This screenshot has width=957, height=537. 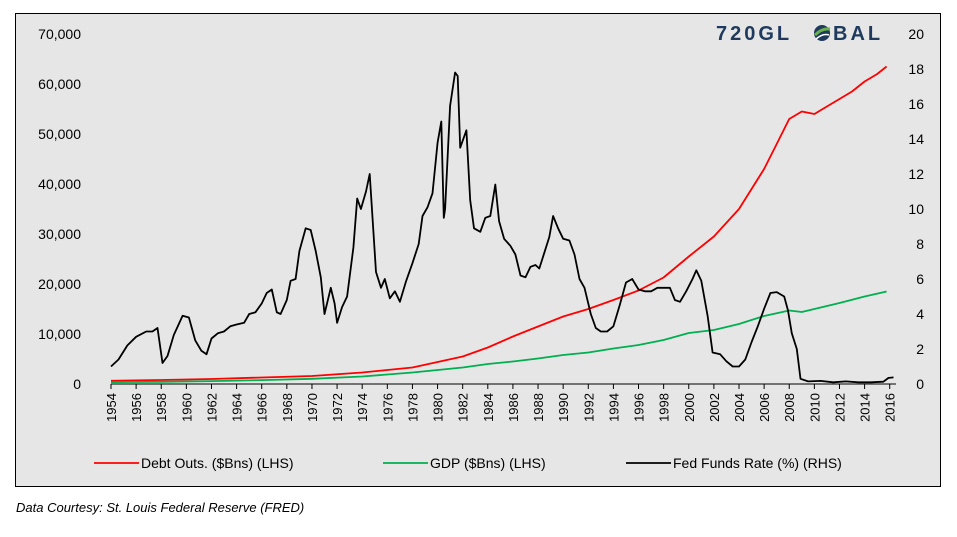 What do you see at coordinates (412, 407) in the screenshot?
I see `x-tick-label: 1978` at bounding box center [412, 407].